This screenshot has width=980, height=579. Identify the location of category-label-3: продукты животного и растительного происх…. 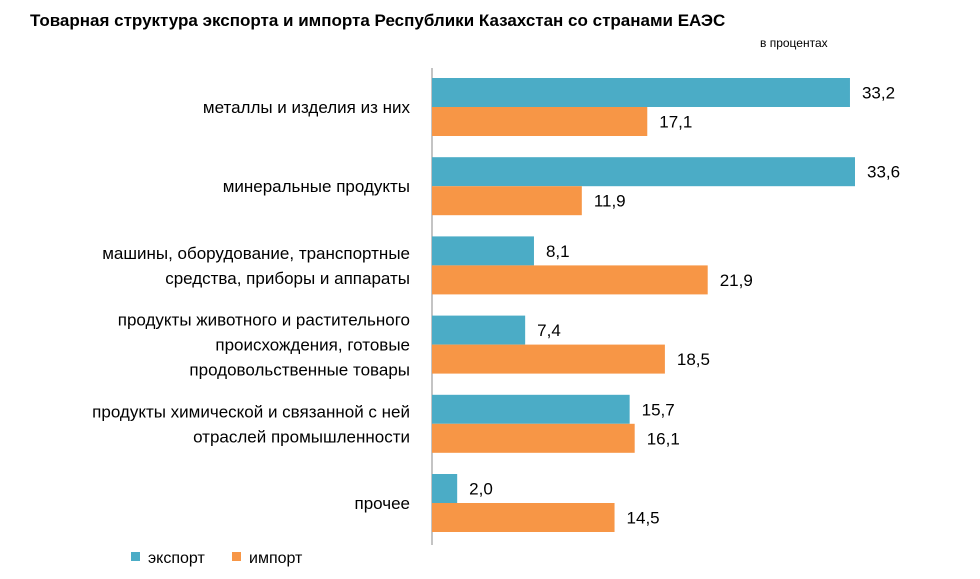
(264, 345).